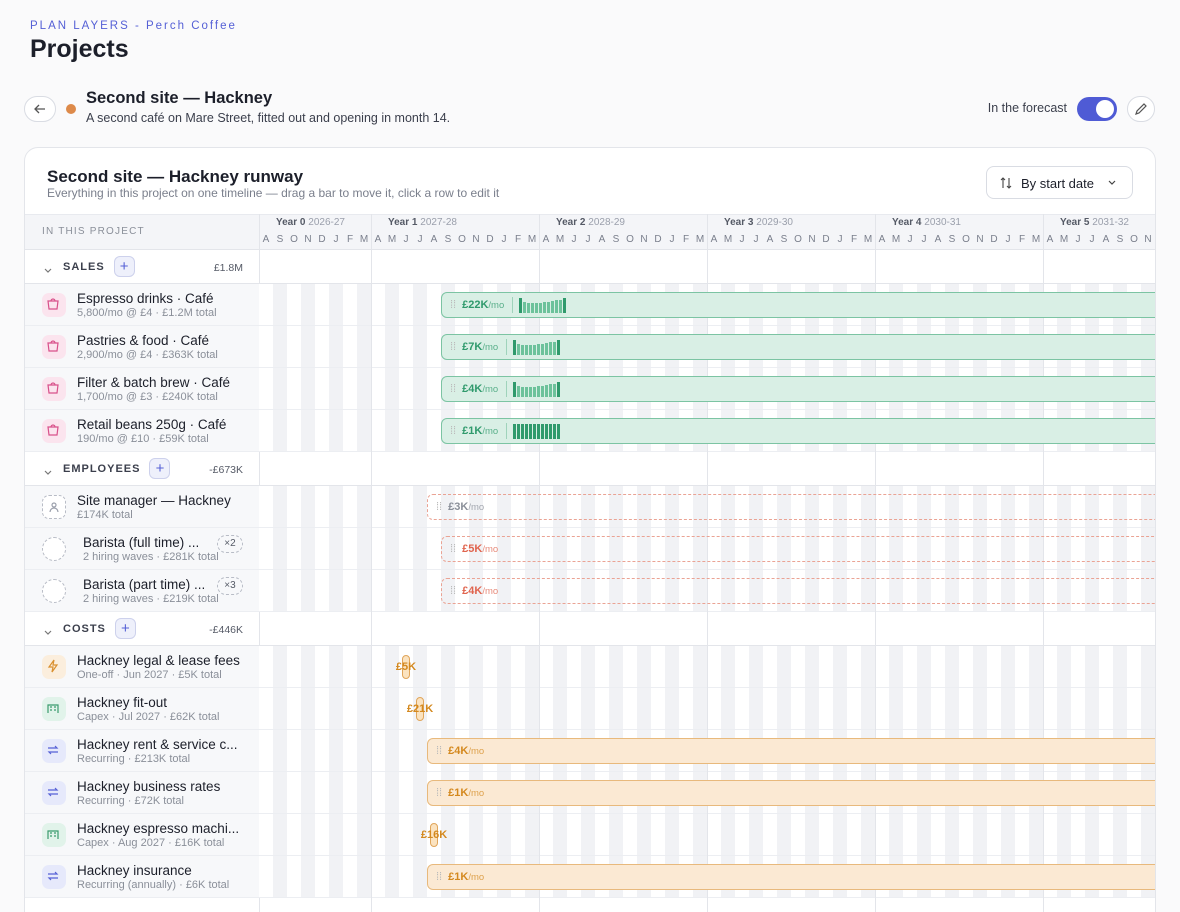 The width and height of the screenshot is (1180, 912). What do you see at coordinates (226, 470) in the screenshot?
I see `section-total: -£673K` at bounding box center [226, 470].